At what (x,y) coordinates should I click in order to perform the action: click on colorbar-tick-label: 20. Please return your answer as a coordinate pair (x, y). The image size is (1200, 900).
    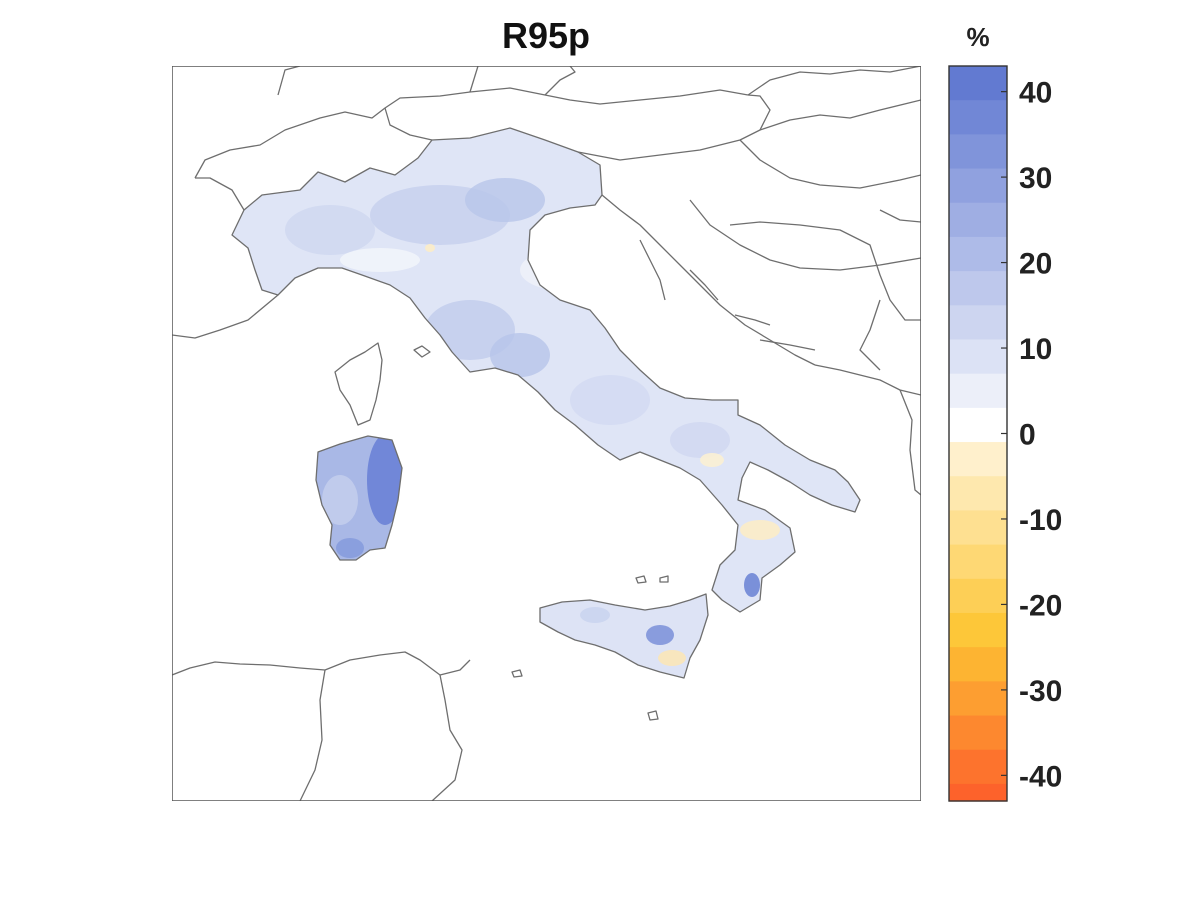
    Looking at the image, I should click on (1035, 264).